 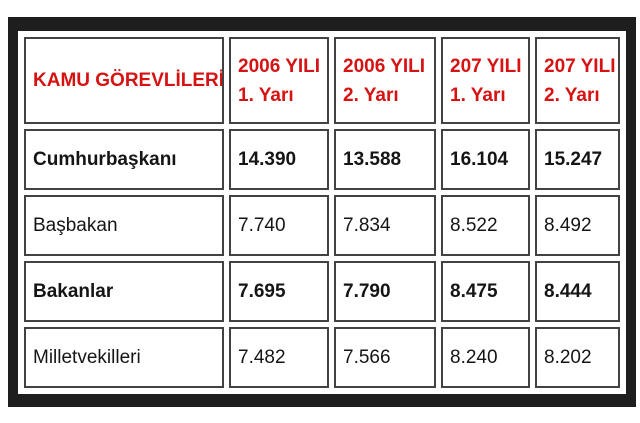 What do you see at coordinates (485, 357) in the screenshot?
I see `value-cell: 8.240` at bounding box center [485, 357].